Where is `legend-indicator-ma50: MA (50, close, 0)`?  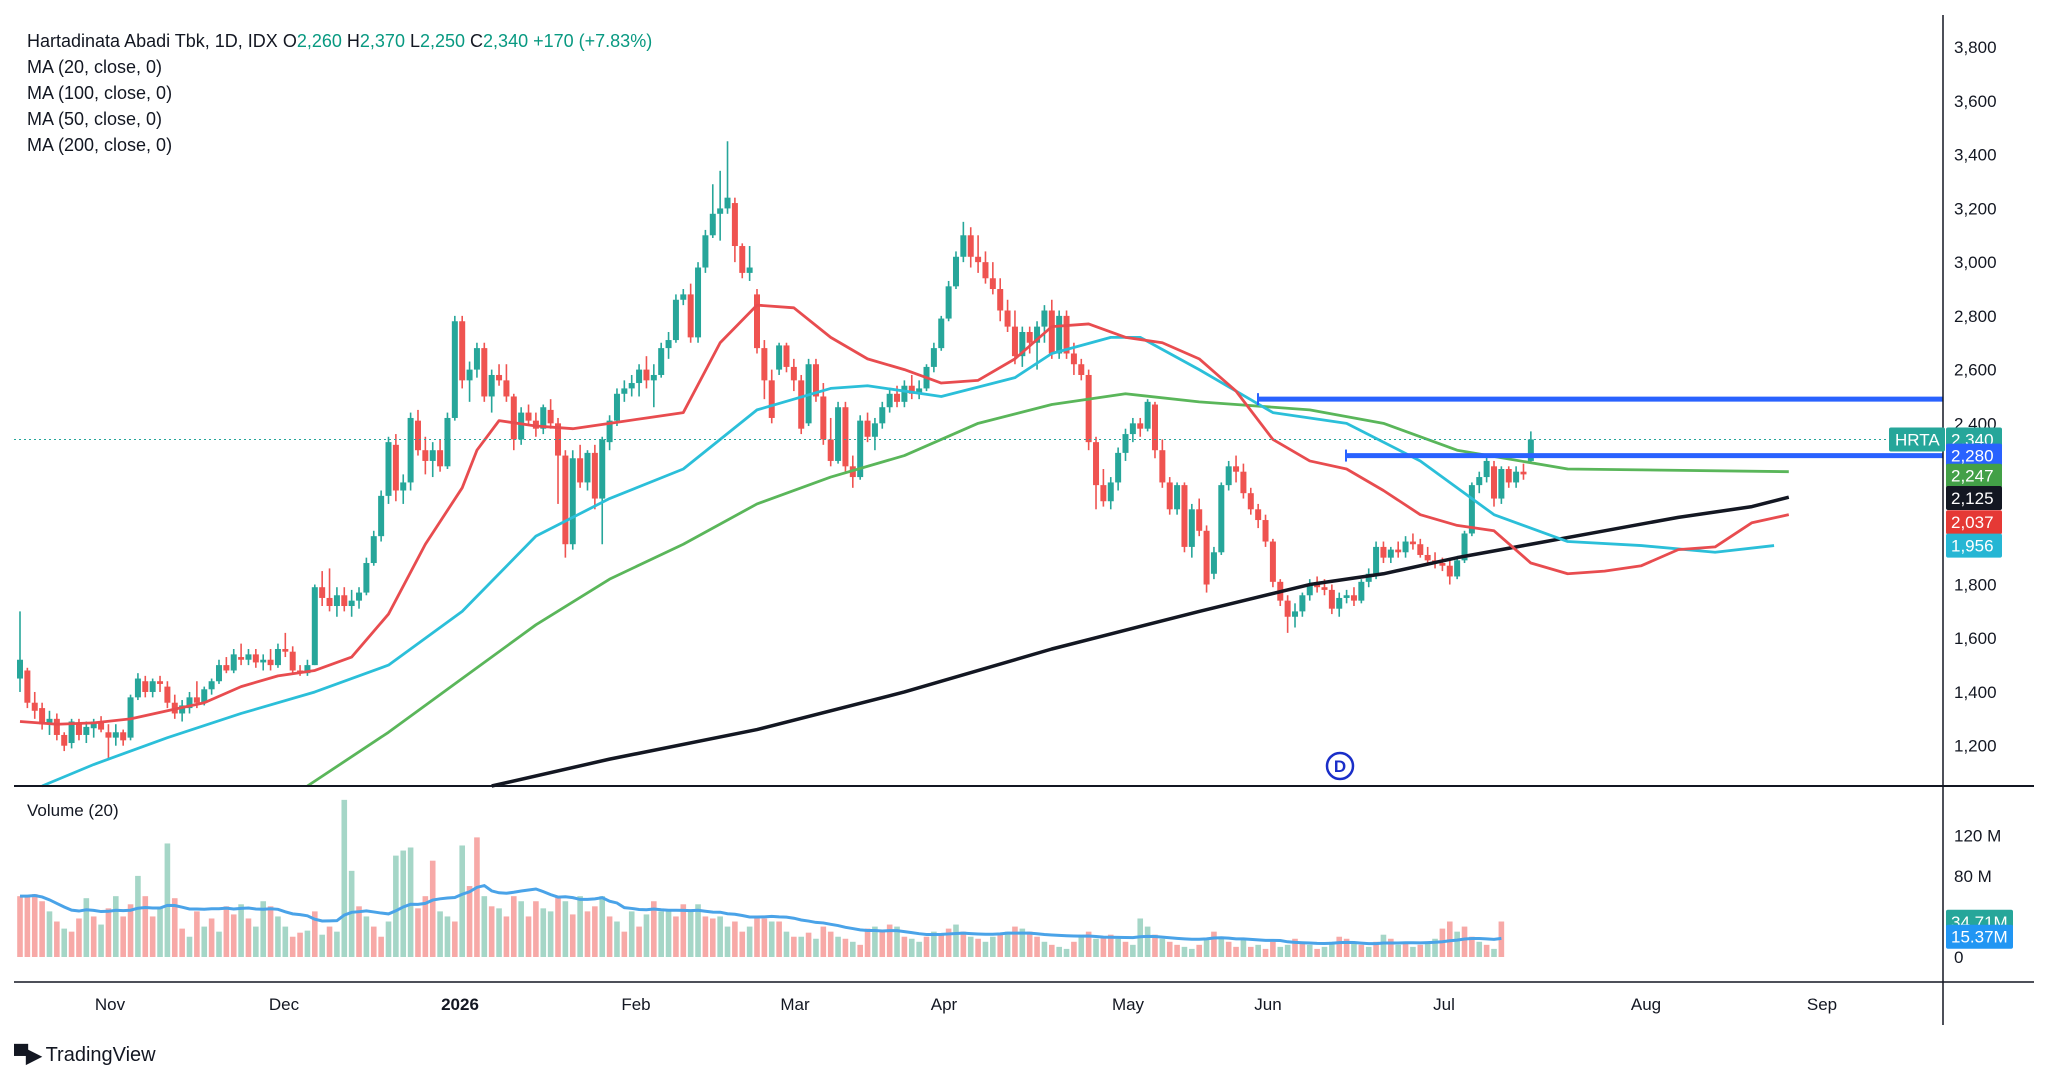 legend-indicator-ma50: MA (50, close, 0) is located at coordinates (95, 119).